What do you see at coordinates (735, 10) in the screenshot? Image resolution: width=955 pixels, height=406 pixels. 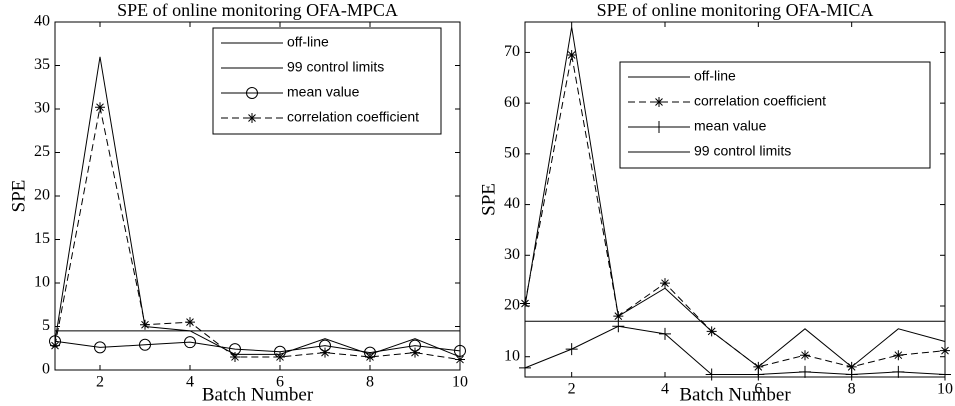 I see `chart-title: SPE of online monitoring OFA-MICA` at bounding box center [735, 10].